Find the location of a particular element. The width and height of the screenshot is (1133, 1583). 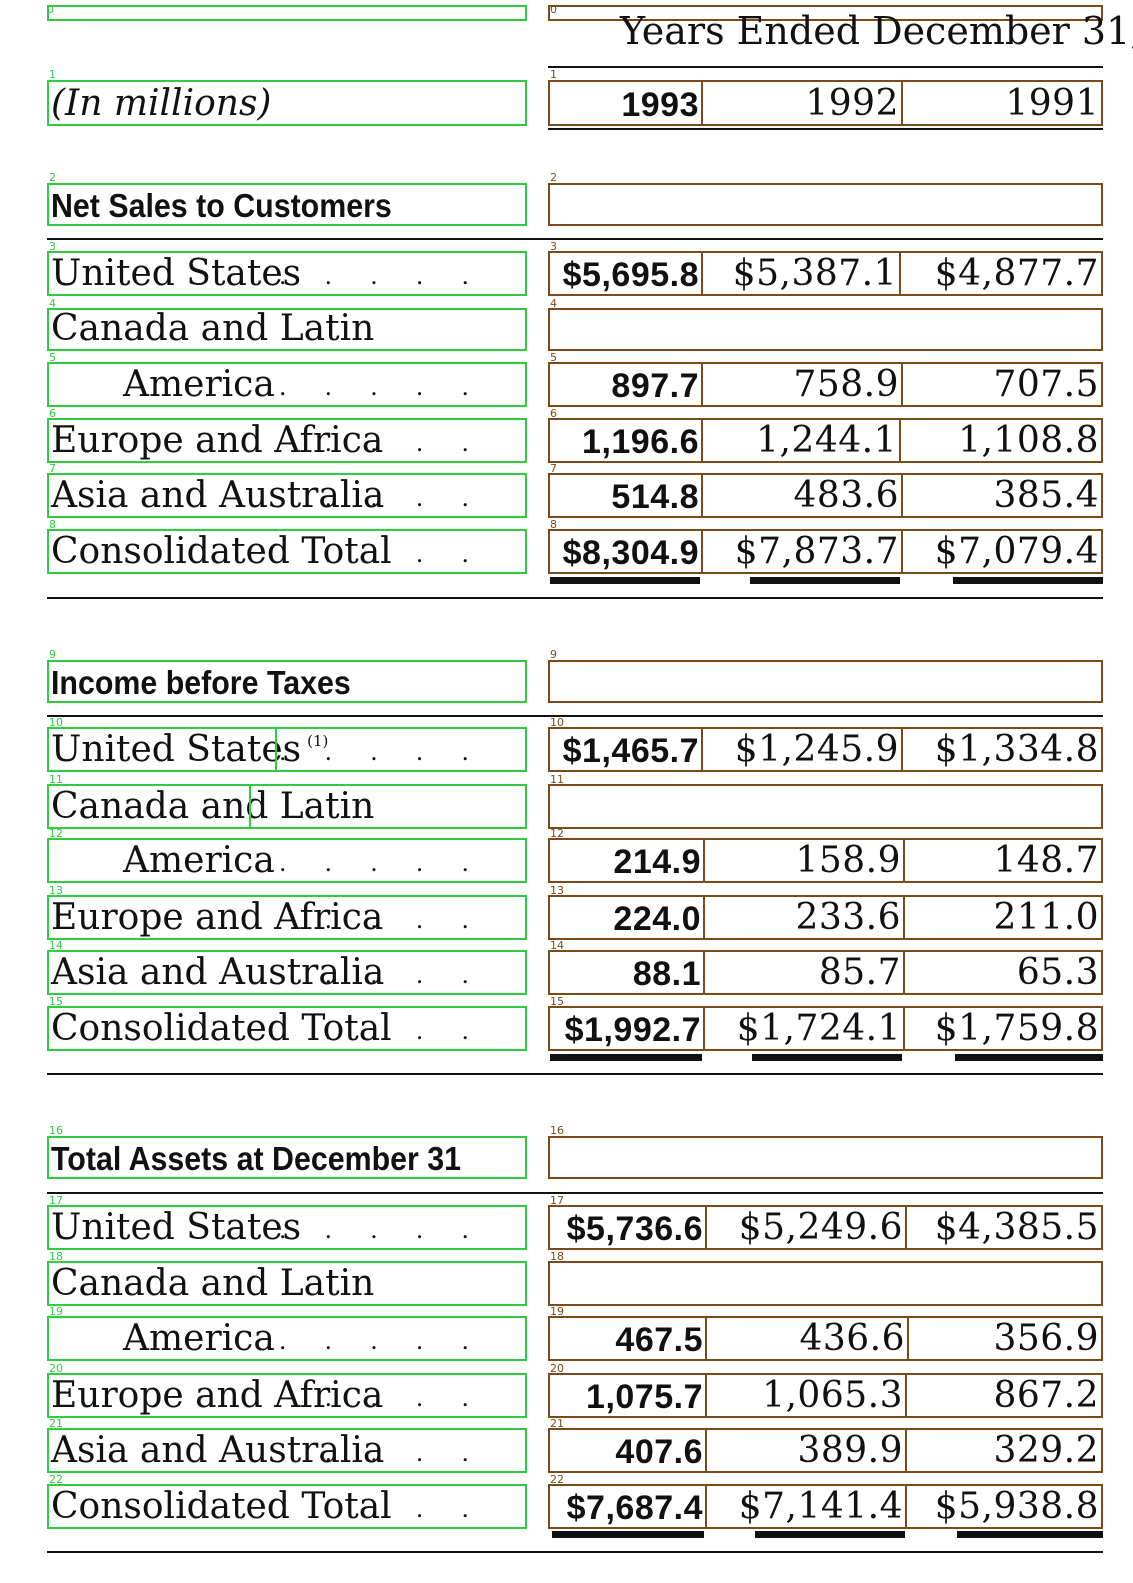

box-index: 21 is located at coordinates (56, 1423).